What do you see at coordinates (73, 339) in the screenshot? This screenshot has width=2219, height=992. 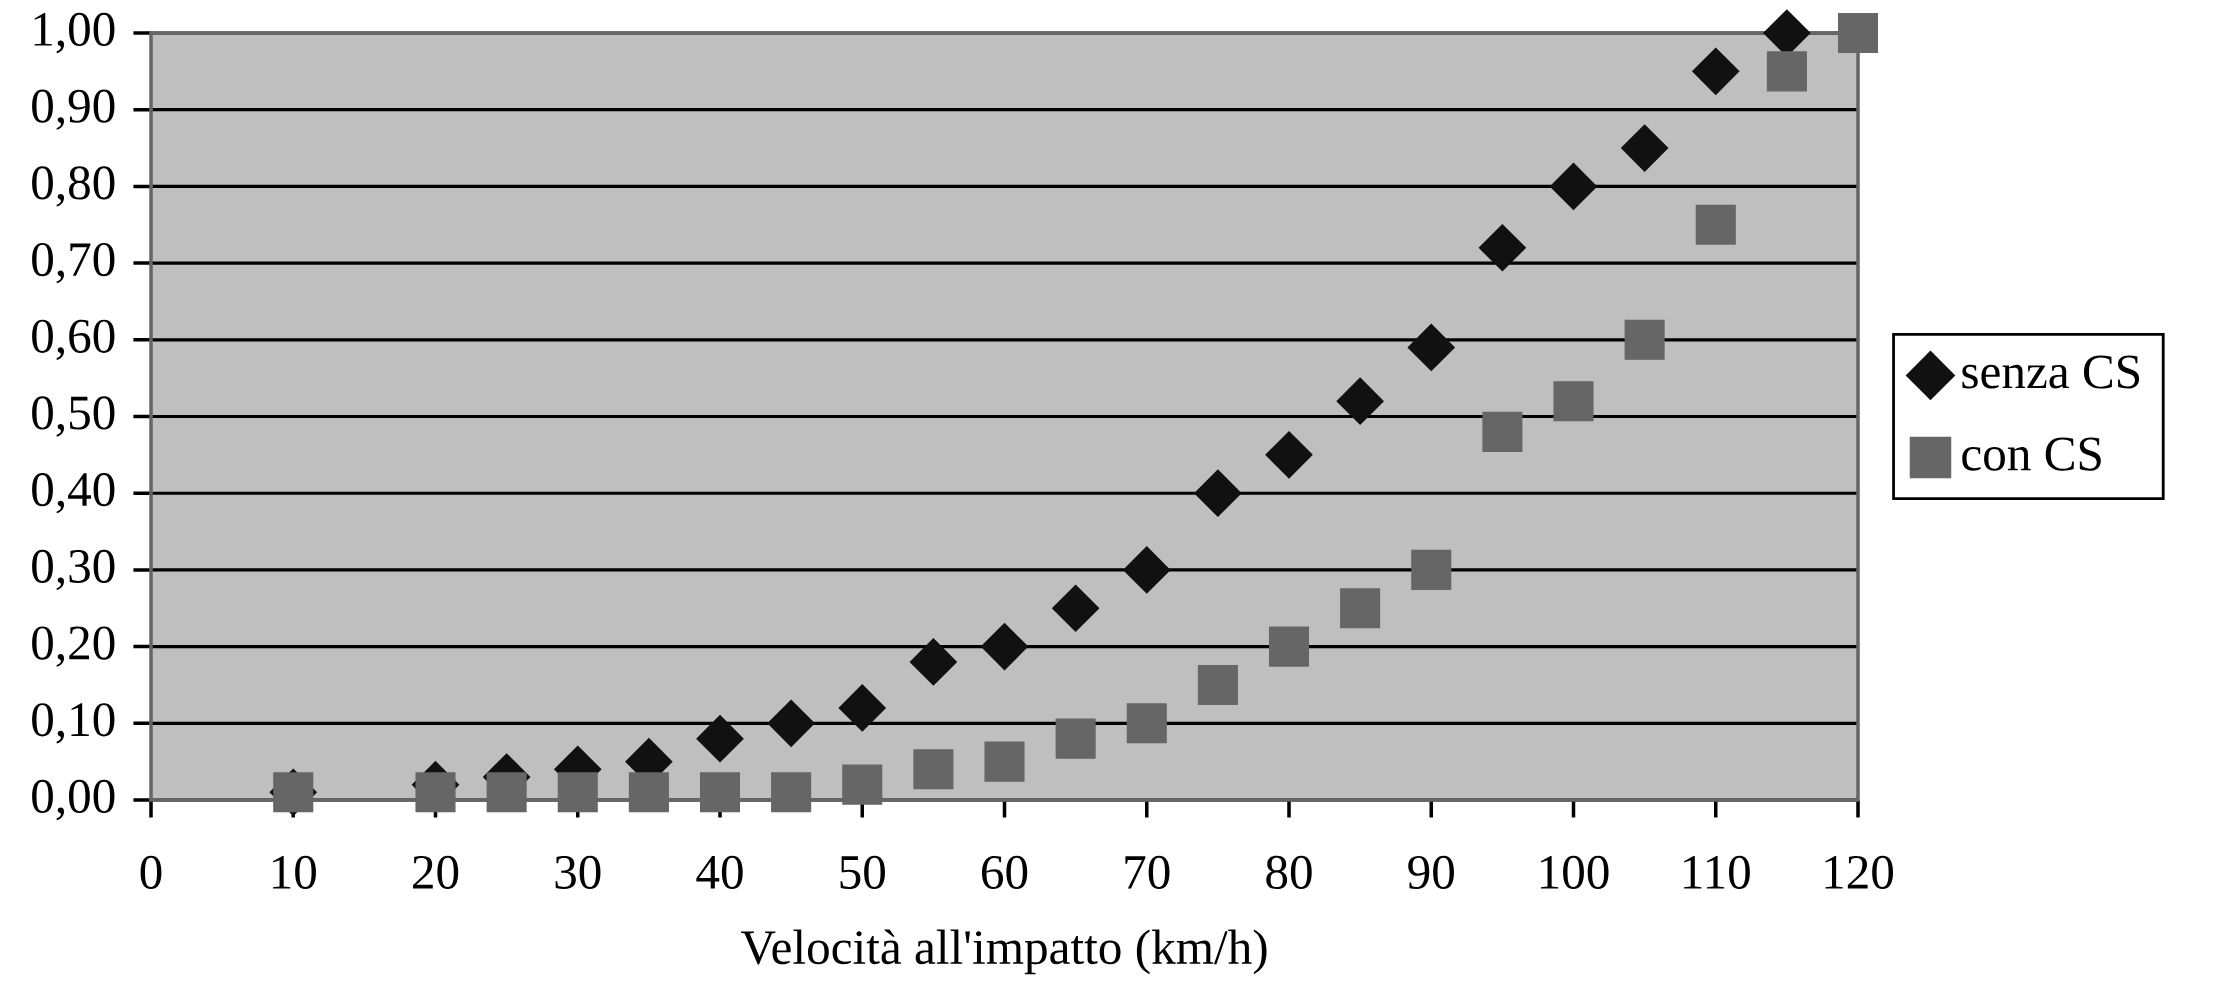 I see `y-tick-label: 0,60` at bounding box center [73, 339].